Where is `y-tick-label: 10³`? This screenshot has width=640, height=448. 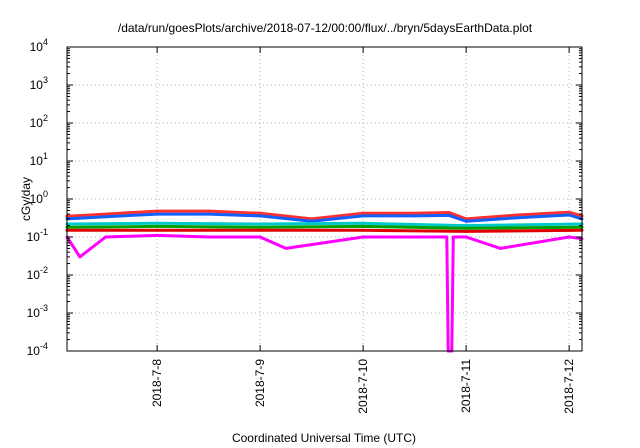 y-tick-label: 10³ is located at coordinates (39, 83).